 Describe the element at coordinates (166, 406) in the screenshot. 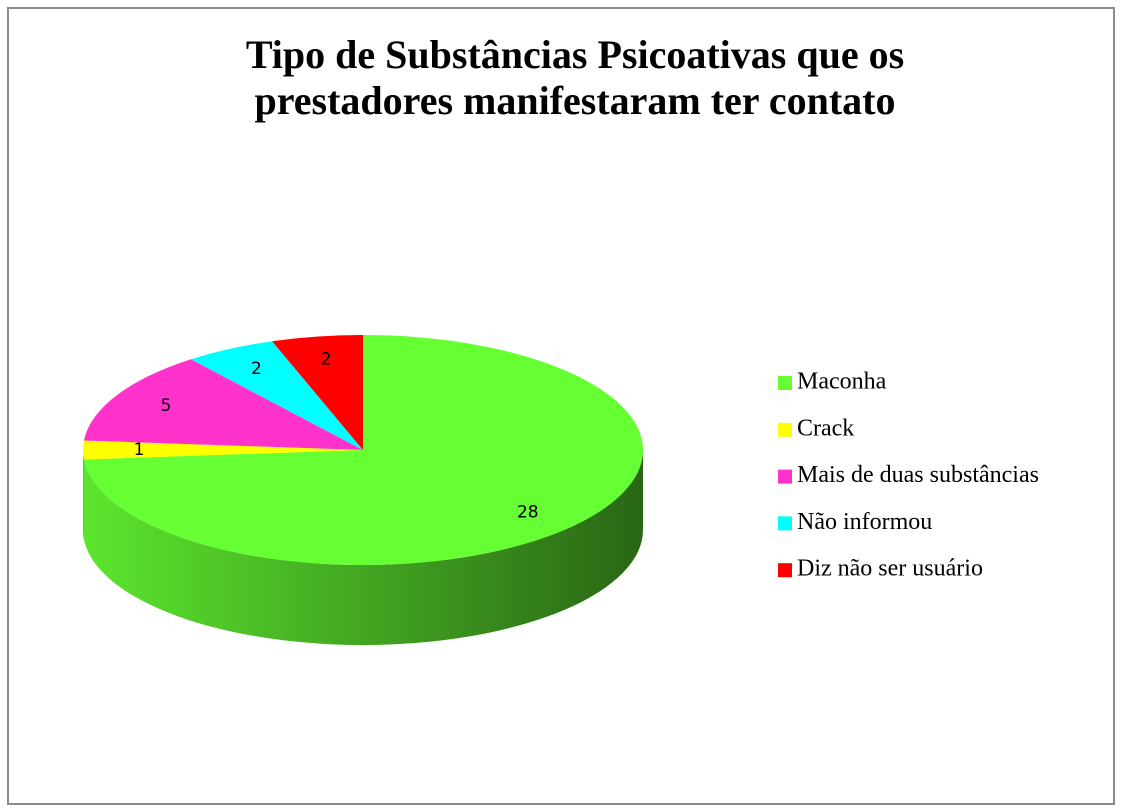

I see `data-label: 5` at that location.